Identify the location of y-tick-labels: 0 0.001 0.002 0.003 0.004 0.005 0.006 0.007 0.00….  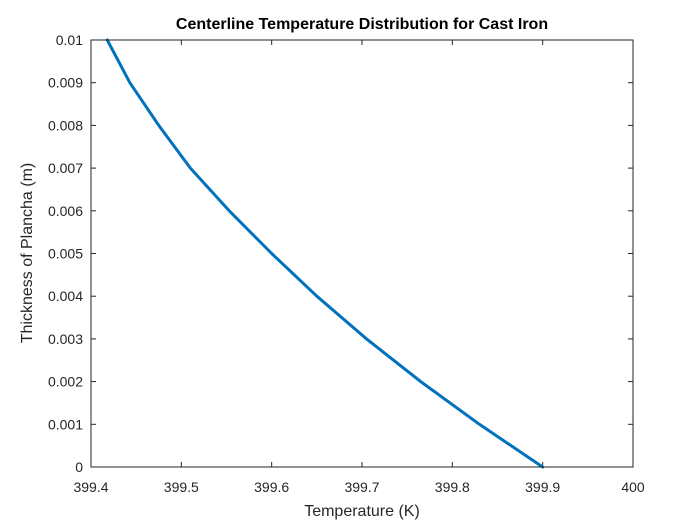
(65, 253).